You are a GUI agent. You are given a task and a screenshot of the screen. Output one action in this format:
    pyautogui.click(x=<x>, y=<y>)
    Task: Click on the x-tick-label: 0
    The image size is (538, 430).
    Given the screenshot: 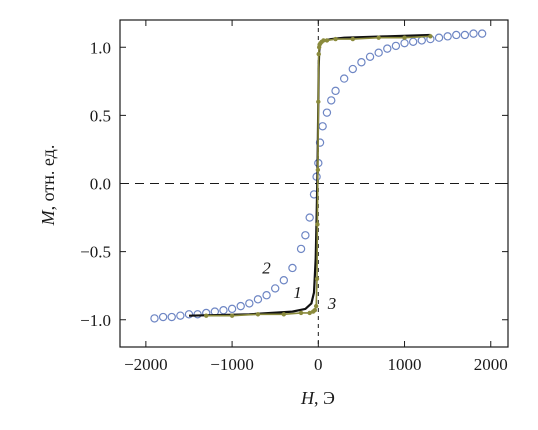 What is the action you would take?
    pyautogui.click(x=318, y=364)
    